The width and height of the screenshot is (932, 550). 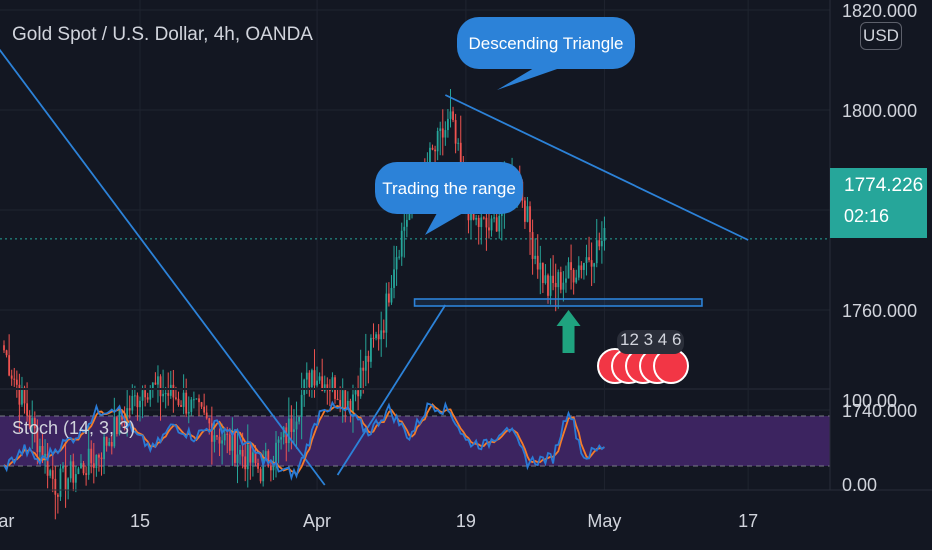 What do you see at coordinates (879, 311) in the screenshot?
I see `price-tick-label: 1760.000` at bounding box center [879, 311].